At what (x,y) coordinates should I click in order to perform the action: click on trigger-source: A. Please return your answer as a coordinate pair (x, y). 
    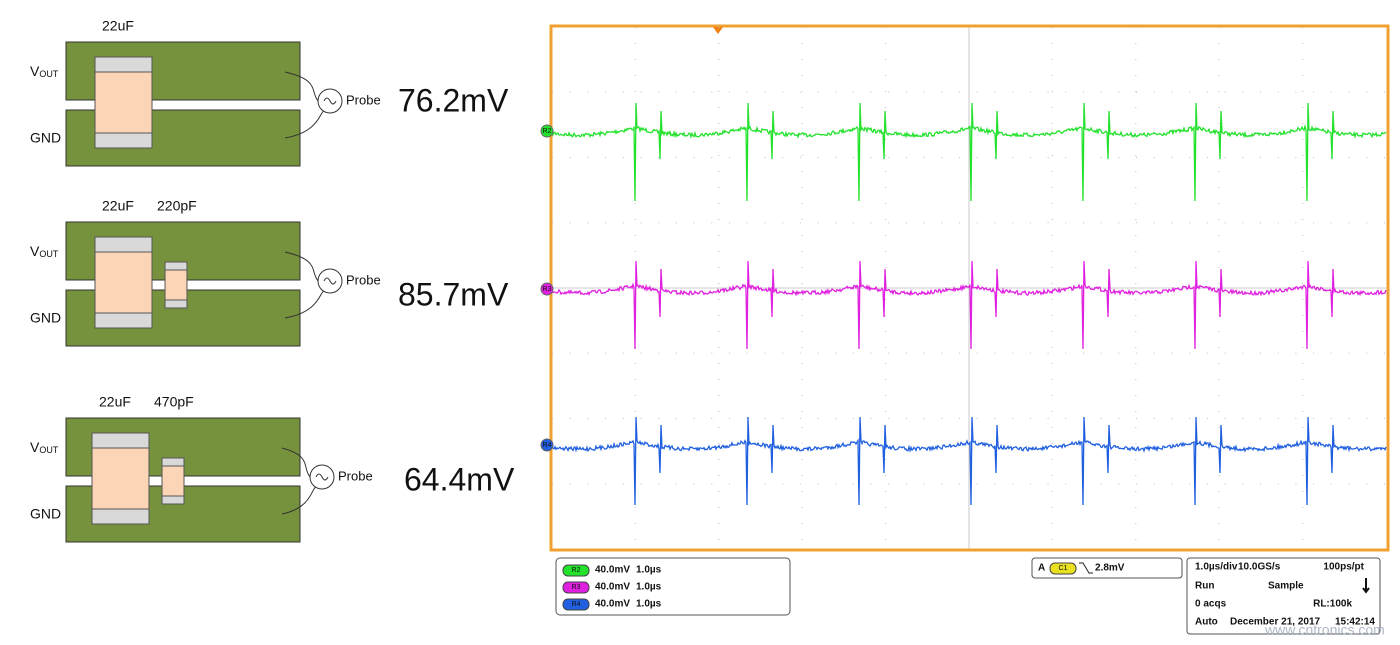
    Looking at the image, I should click on (1041, 568).